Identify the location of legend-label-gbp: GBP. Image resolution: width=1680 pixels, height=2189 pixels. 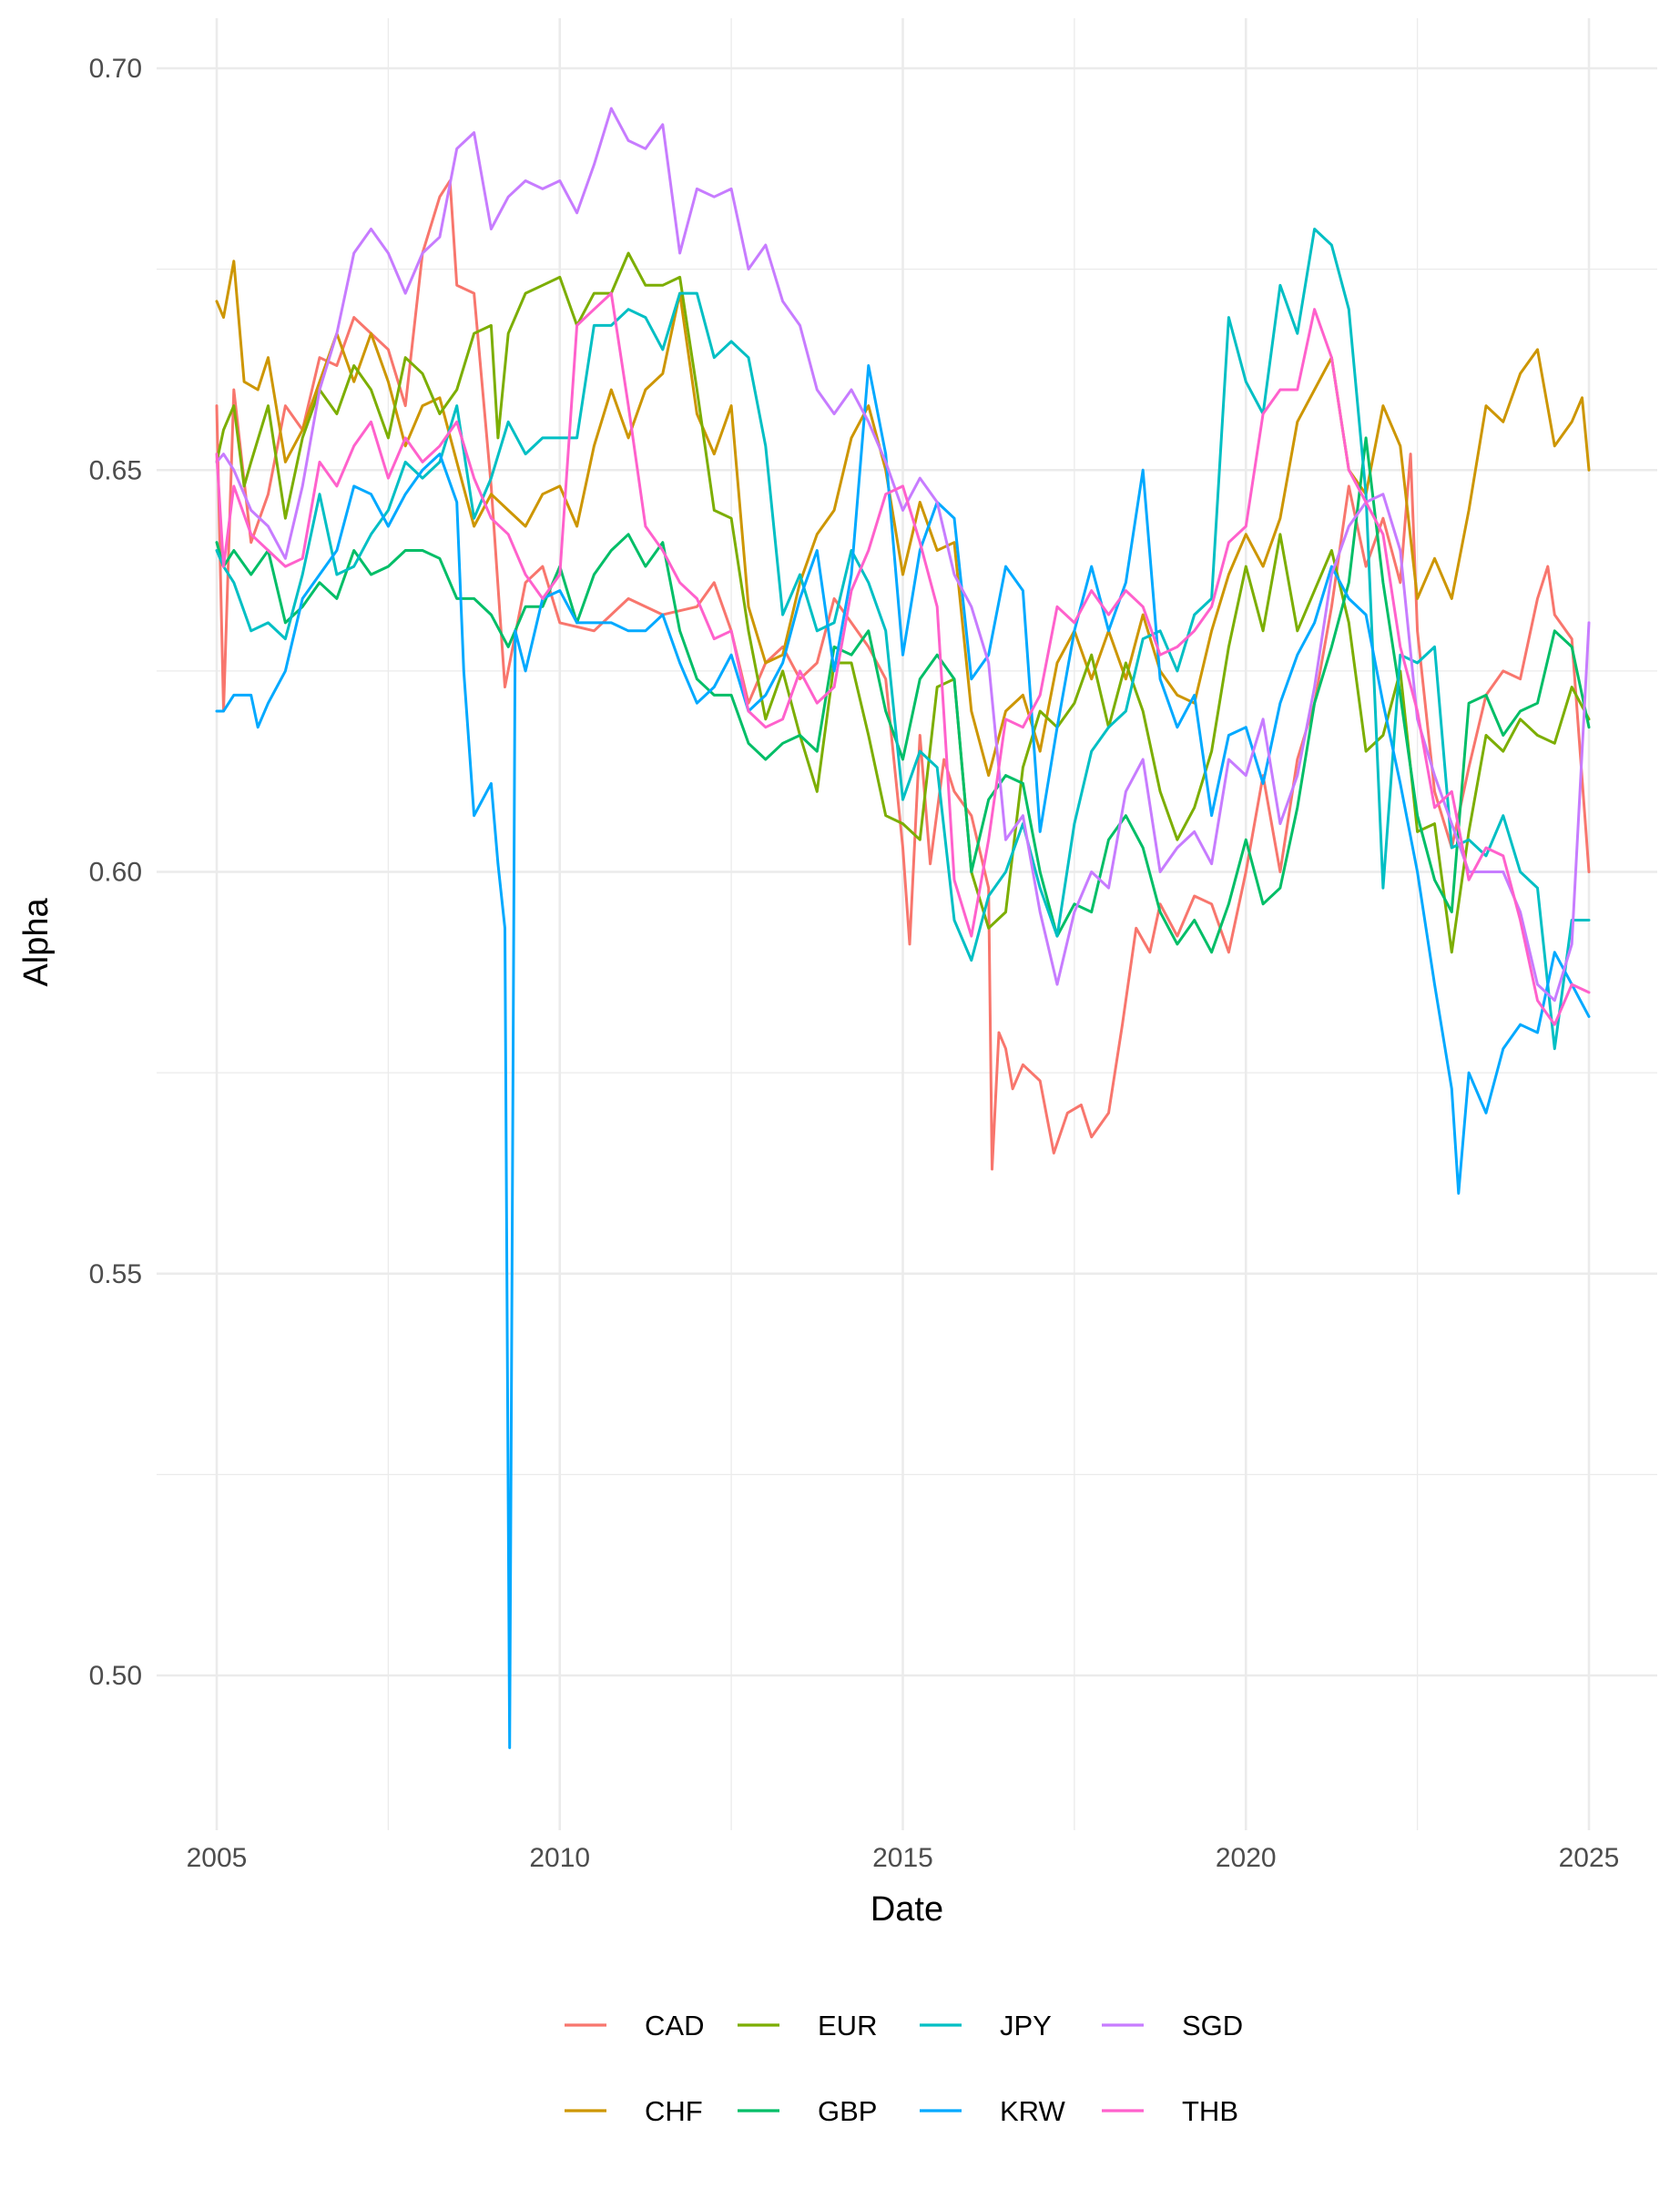
(847, 2111).